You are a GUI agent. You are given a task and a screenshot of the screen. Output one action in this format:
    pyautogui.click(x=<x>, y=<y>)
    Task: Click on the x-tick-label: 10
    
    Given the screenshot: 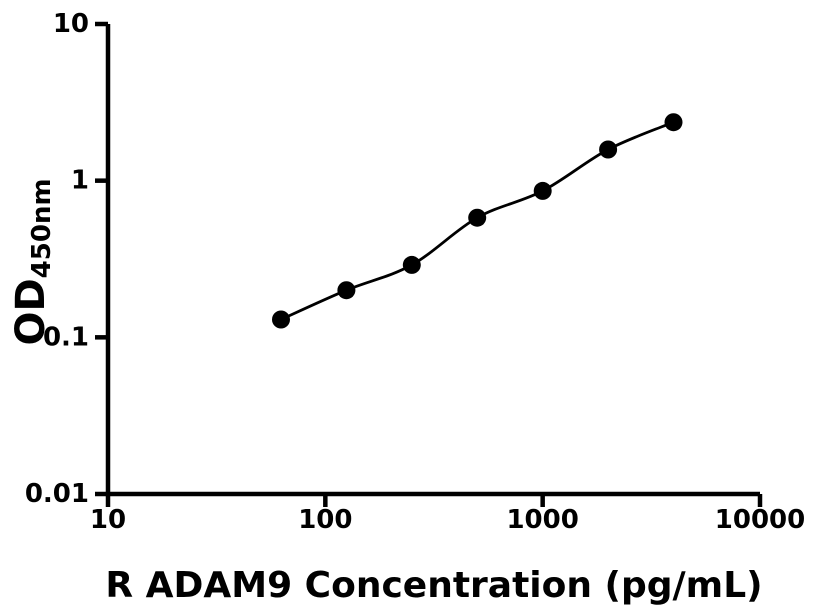 What is the action you would take?
    pyautogui.click(x=108, y=520)
    